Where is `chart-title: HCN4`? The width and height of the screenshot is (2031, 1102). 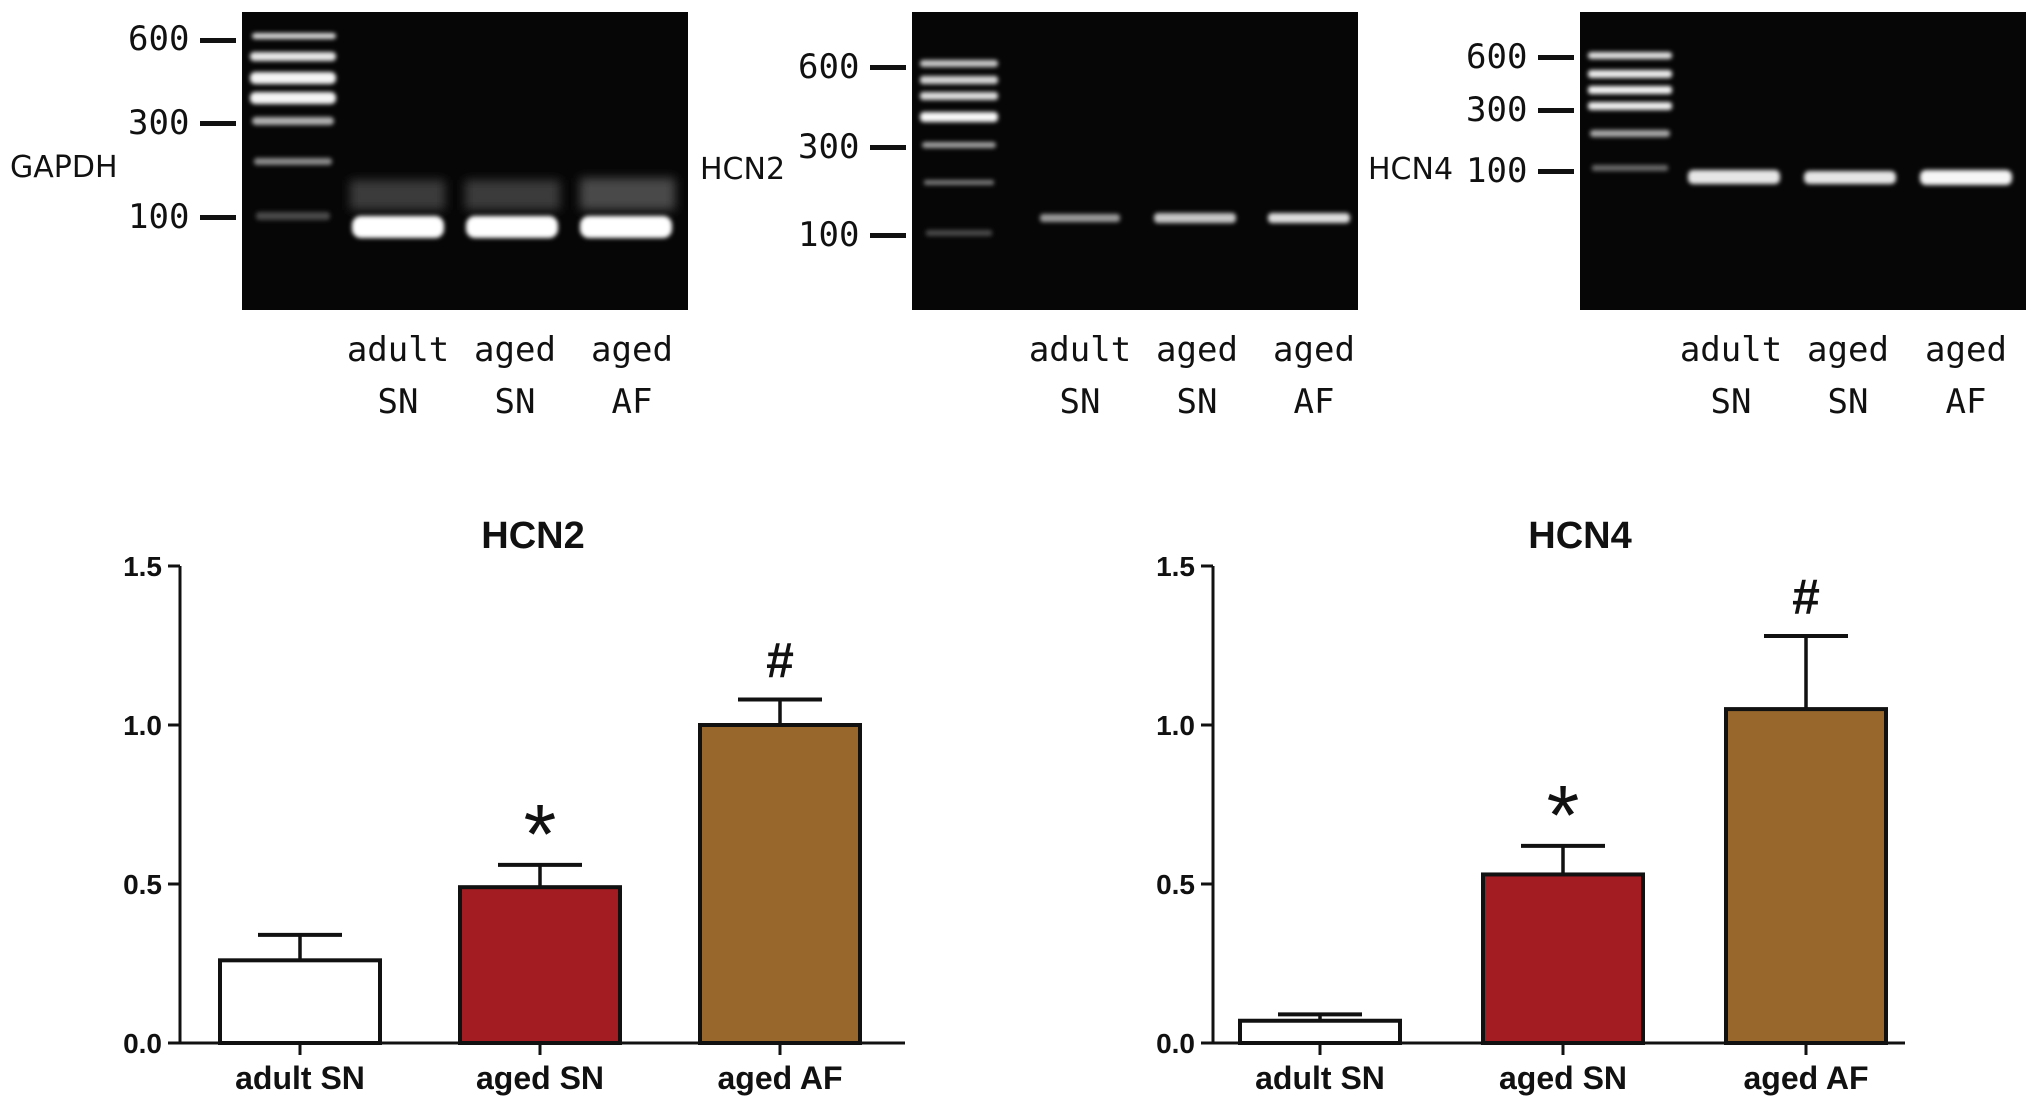 chart-title: HCN4 is located at coordinates (1579, 536).